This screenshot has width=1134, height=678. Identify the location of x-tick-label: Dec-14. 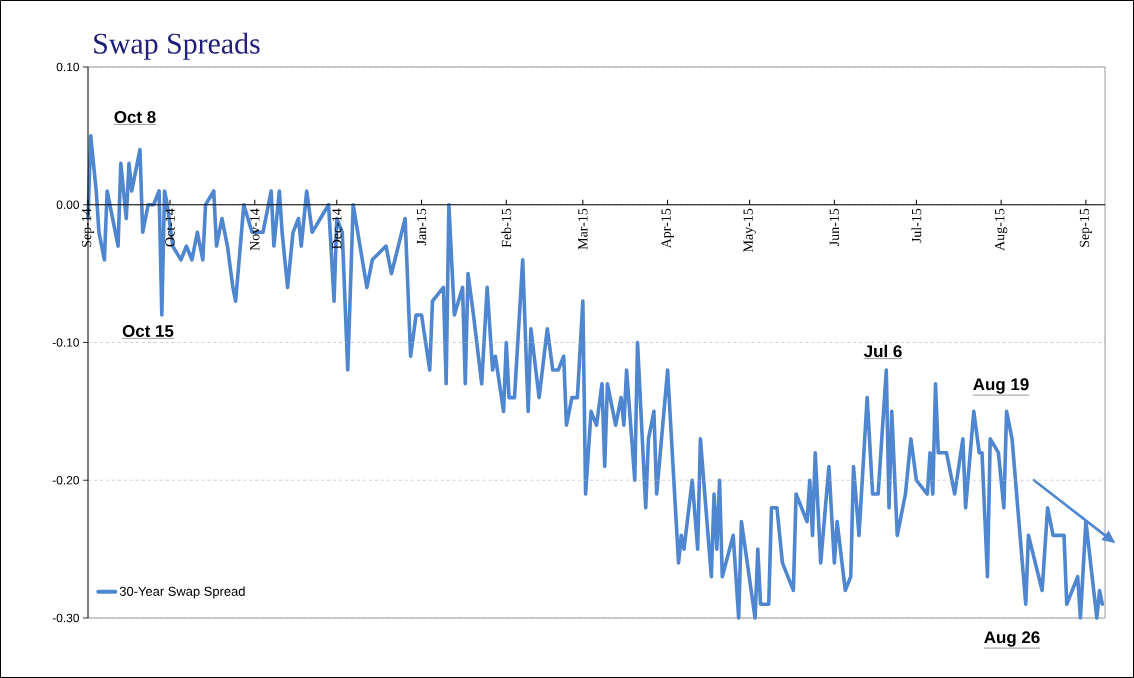
(337, 228).